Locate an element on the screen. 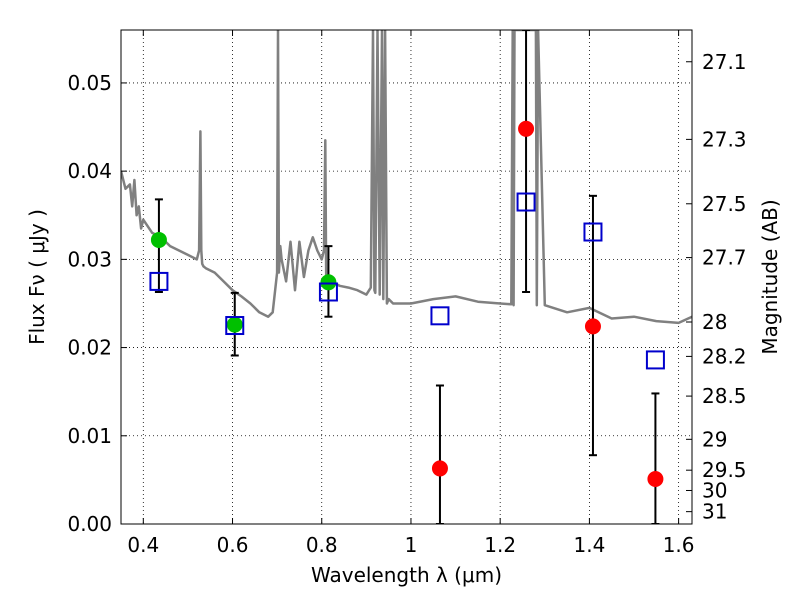 This screenshot has width=800, height=600. y2-axis-label: Magnitude (AB) is located at coordinates (770, 276).